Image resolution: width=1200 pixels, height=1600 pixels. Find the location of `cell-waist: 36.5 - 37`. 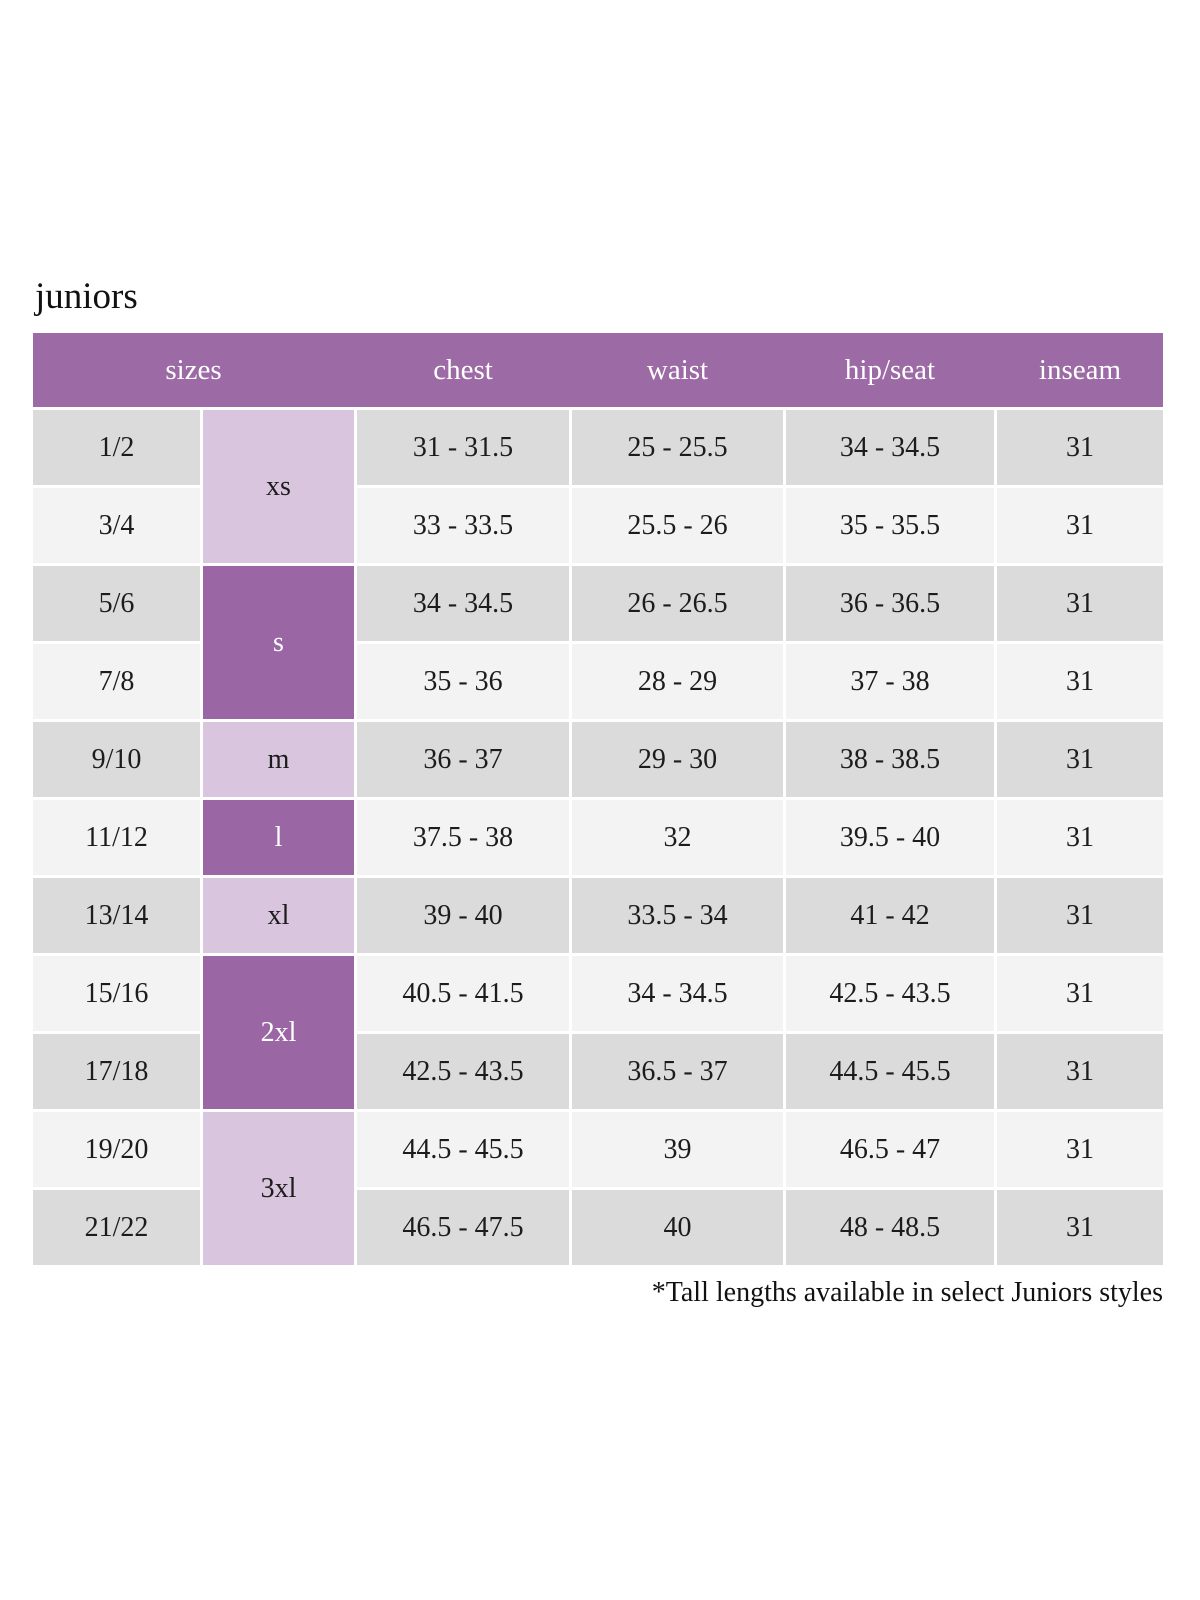

cell-waist: 36.5 - 37 is located at coordinates (677, 1071).